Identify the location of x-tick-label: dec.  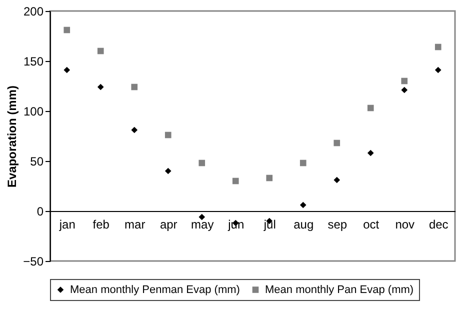
(438, 225).